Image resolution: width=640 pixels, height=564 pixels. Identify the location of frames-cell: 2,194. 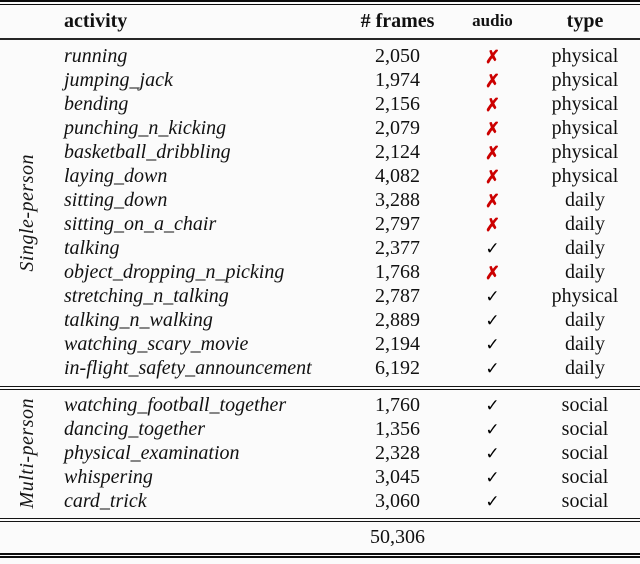
(397, 344).